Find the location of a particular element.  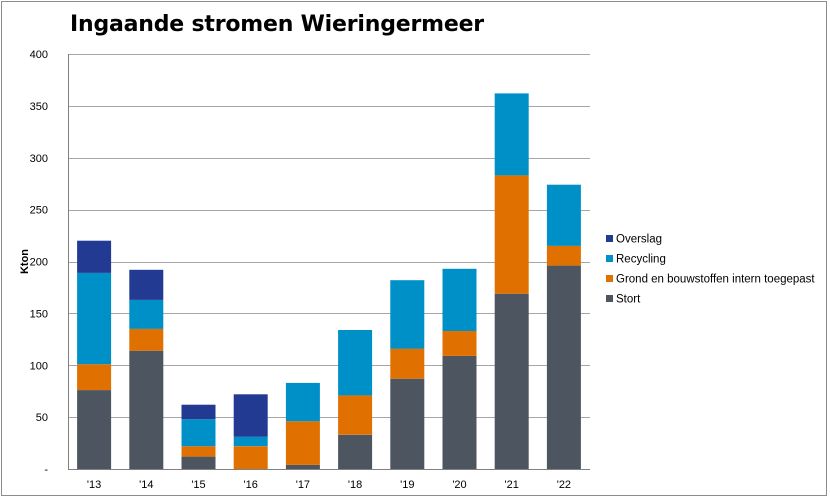

x-axis-ticks: '13 '14 '15 '16 '17 '18 '19 '20 '21 '22 is located at coordinates (329, 485).